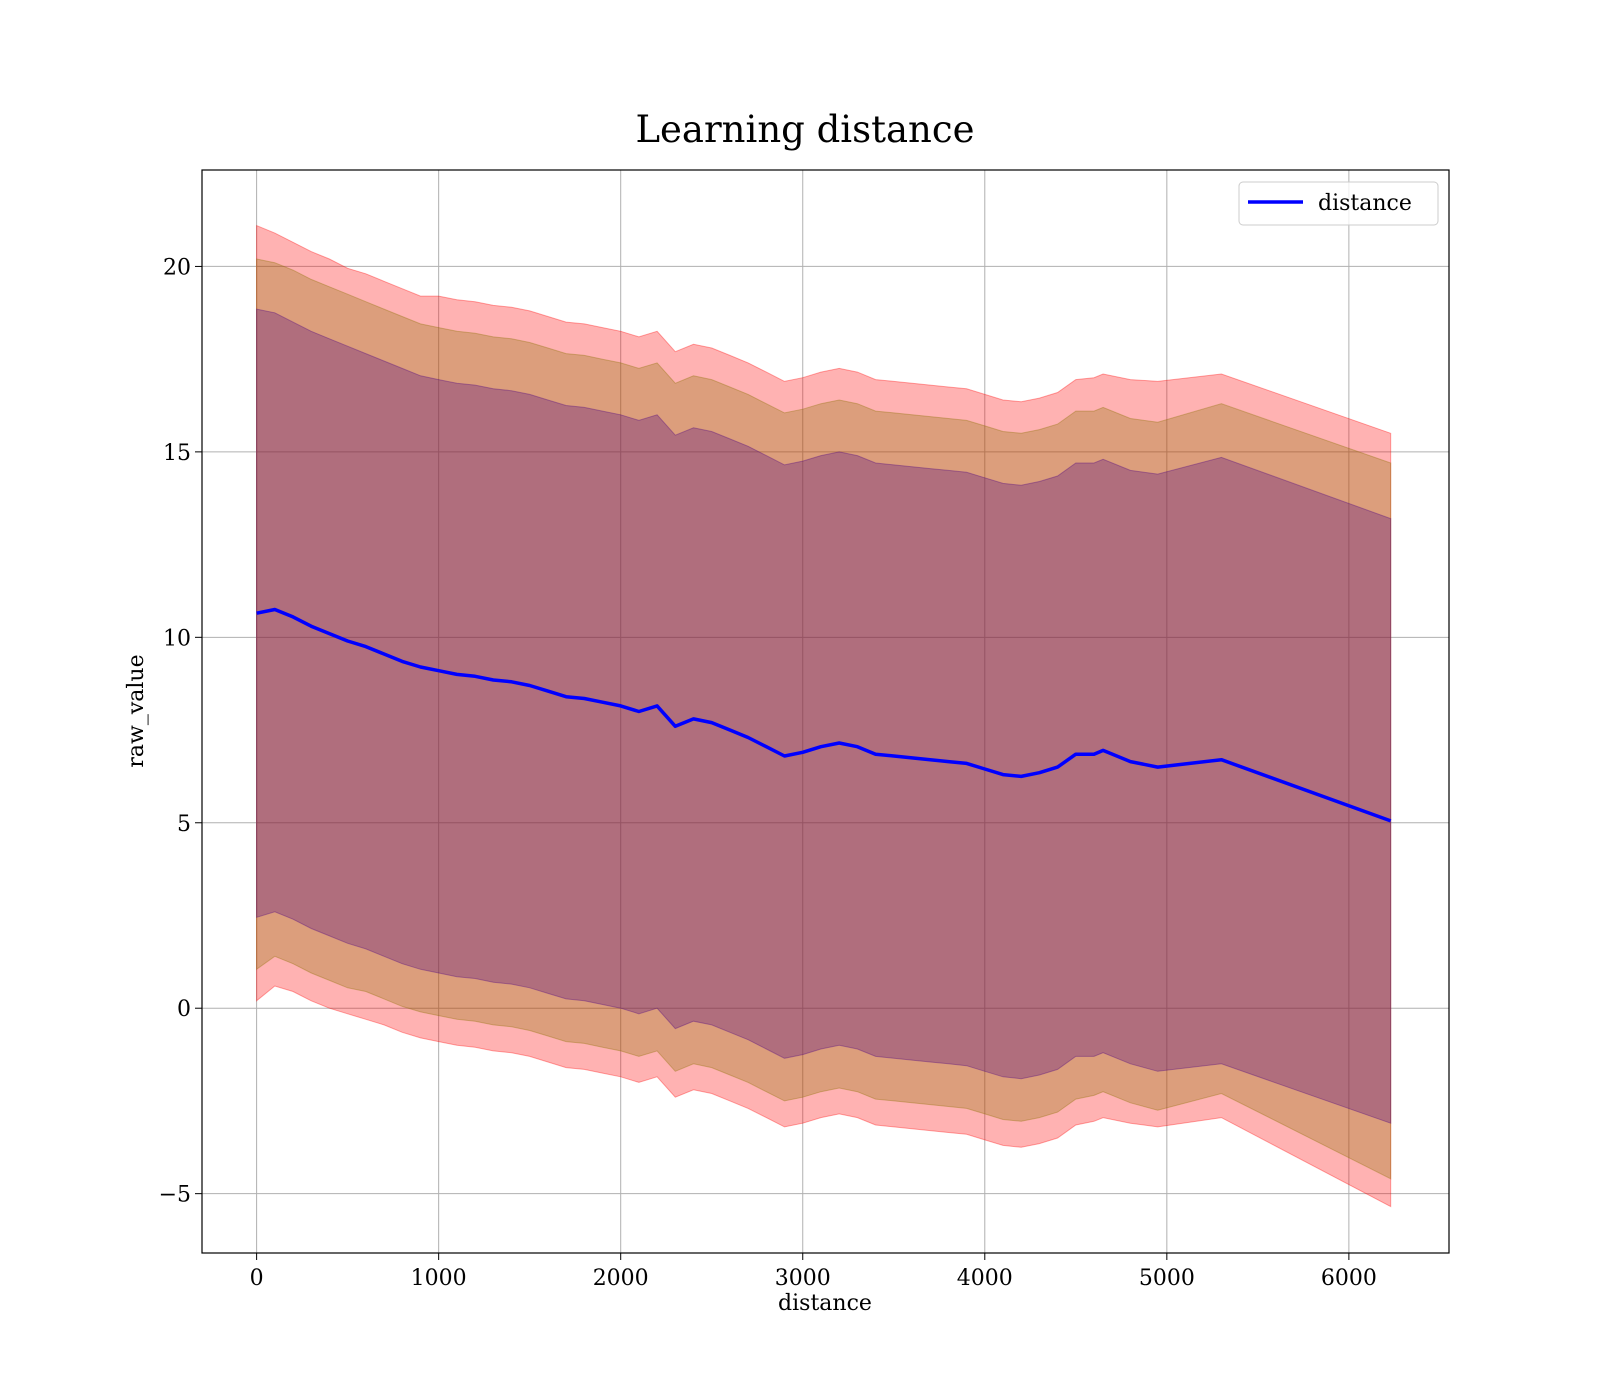 The width and height of the screenshot is (1600, 1400). What do you see at coordinates (175, 1195) in the screenshot?
I see `y-tick-label: −5` at bounding box center [175, 1195].